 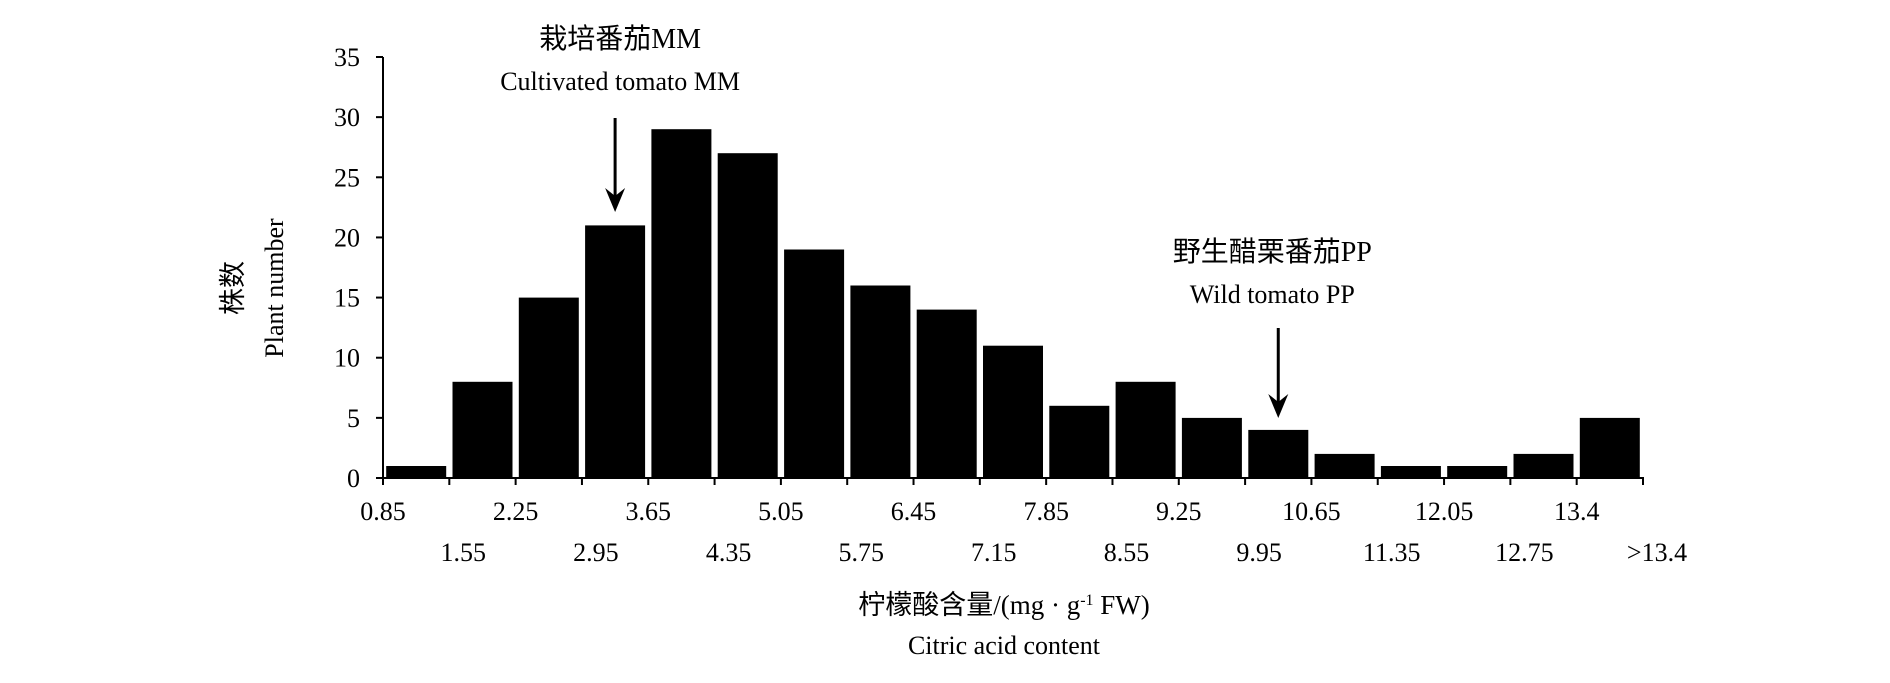 What do you see at coordinates (1577, 511) in the screenshot?
I see `x-tick-label: 13.4` at bounding box center [1577, 511].